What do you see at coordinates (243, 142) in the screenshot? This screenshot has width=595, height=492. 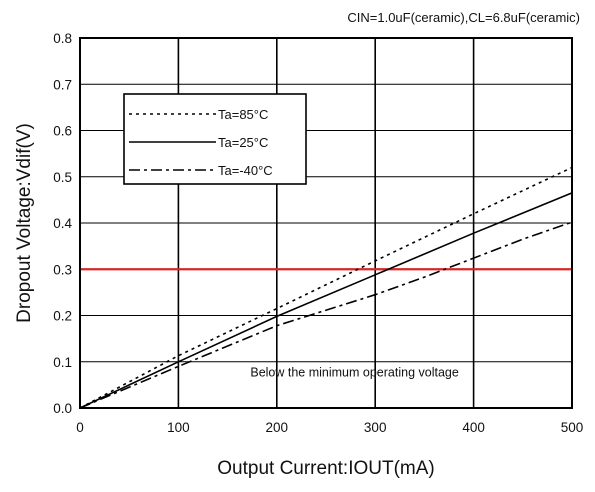 I see `legend-label-1: Ta=25°C` at bounding box center [243, 142].